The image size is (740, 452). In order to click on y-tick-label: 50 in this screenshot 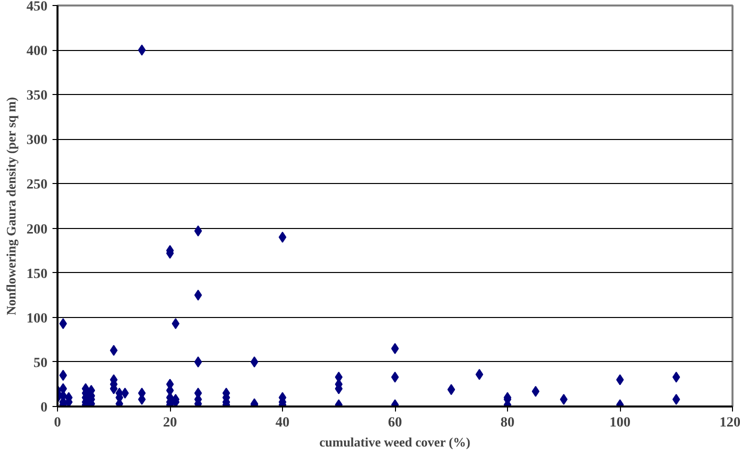, I will do `click(41, 363)`.